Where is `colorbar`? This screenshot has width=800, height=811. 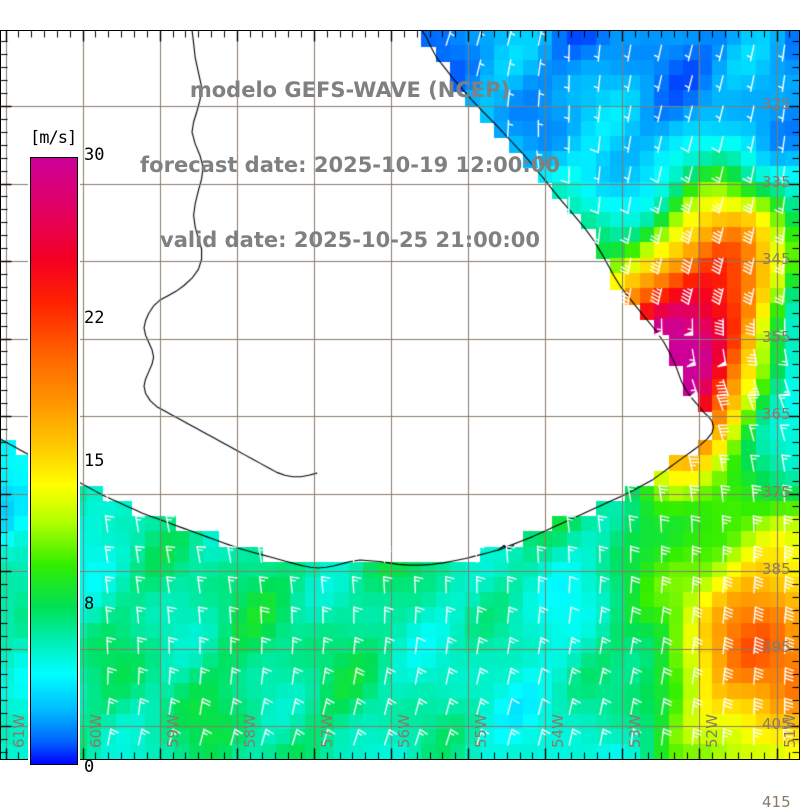 colorbar is located at coordinates (54, 461).